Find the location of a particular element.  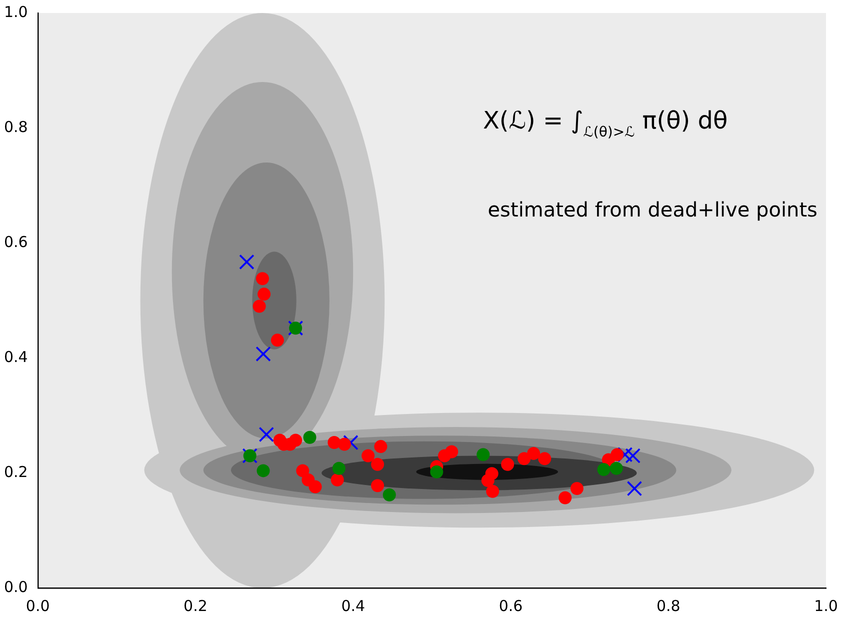

x-tick-label: 0.4 is located at coordinates (353, 605).